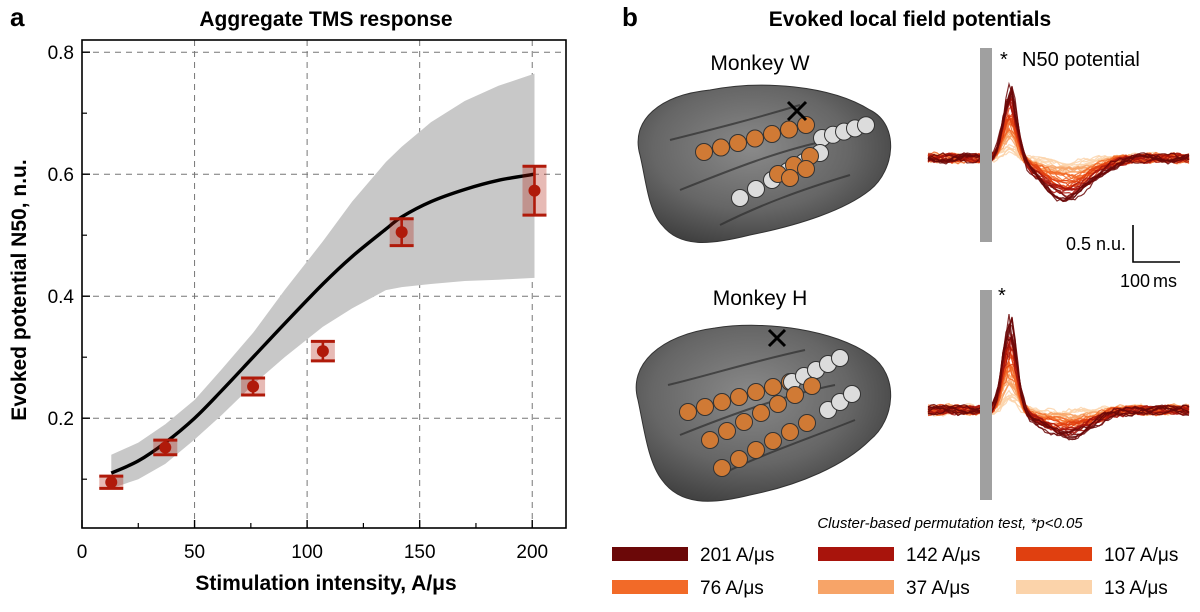 Image resolution: width=1200 pixels, height=612 pixels. What do you see at coordinates (950, 523) in the screenshot?
I see `test-note: Cluster-based permutation test, *p<0.05` at bounding box center [950, 523].